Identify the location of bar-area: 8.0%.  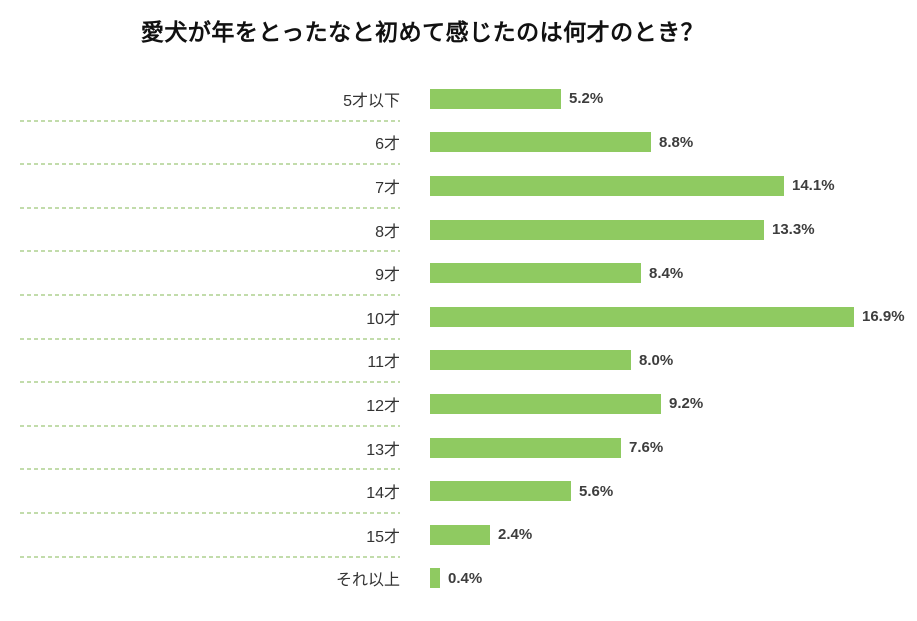
(552, 360).